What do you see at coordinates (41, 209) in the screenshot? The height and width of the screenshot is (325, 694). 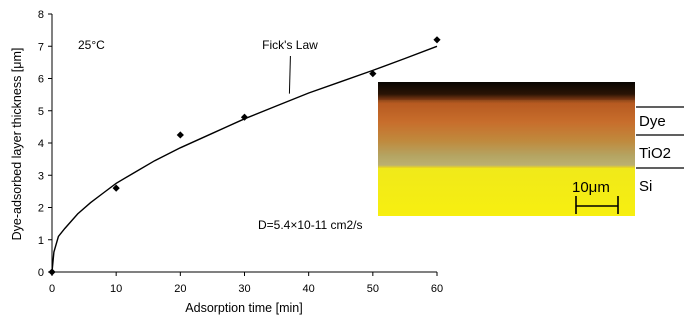 I see `y-tick-label: 2` at bounding box center [41, 209].